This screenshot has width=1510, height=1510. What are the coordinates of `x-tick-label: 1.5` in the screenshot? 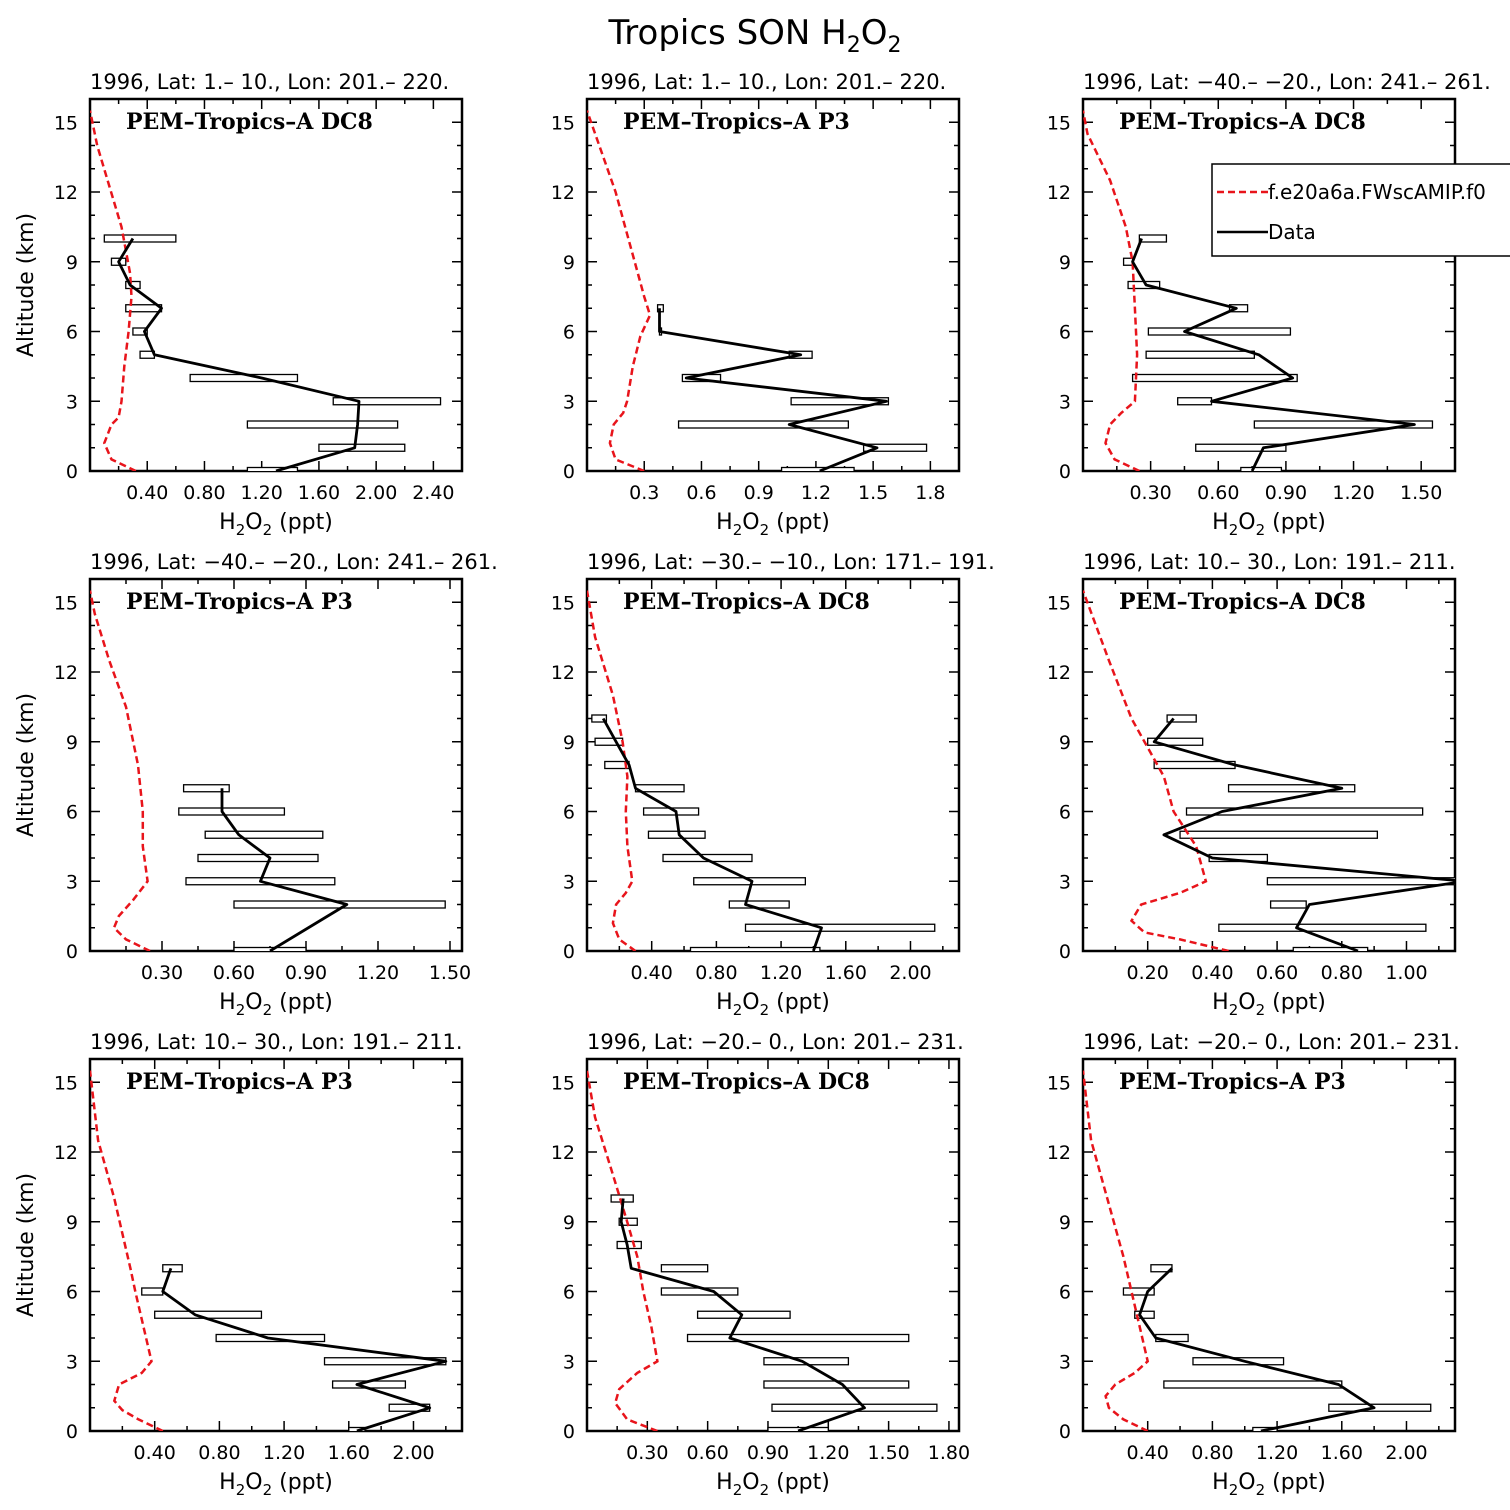 It's located at (873, 493).